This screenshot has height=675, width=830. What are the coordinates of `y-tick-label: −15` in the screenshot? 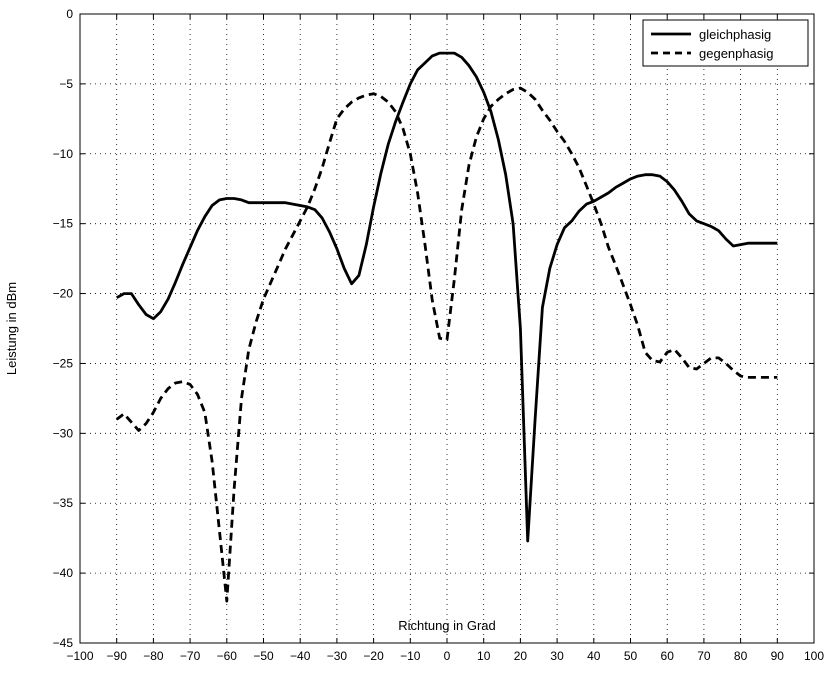 It's located at (63, 224).